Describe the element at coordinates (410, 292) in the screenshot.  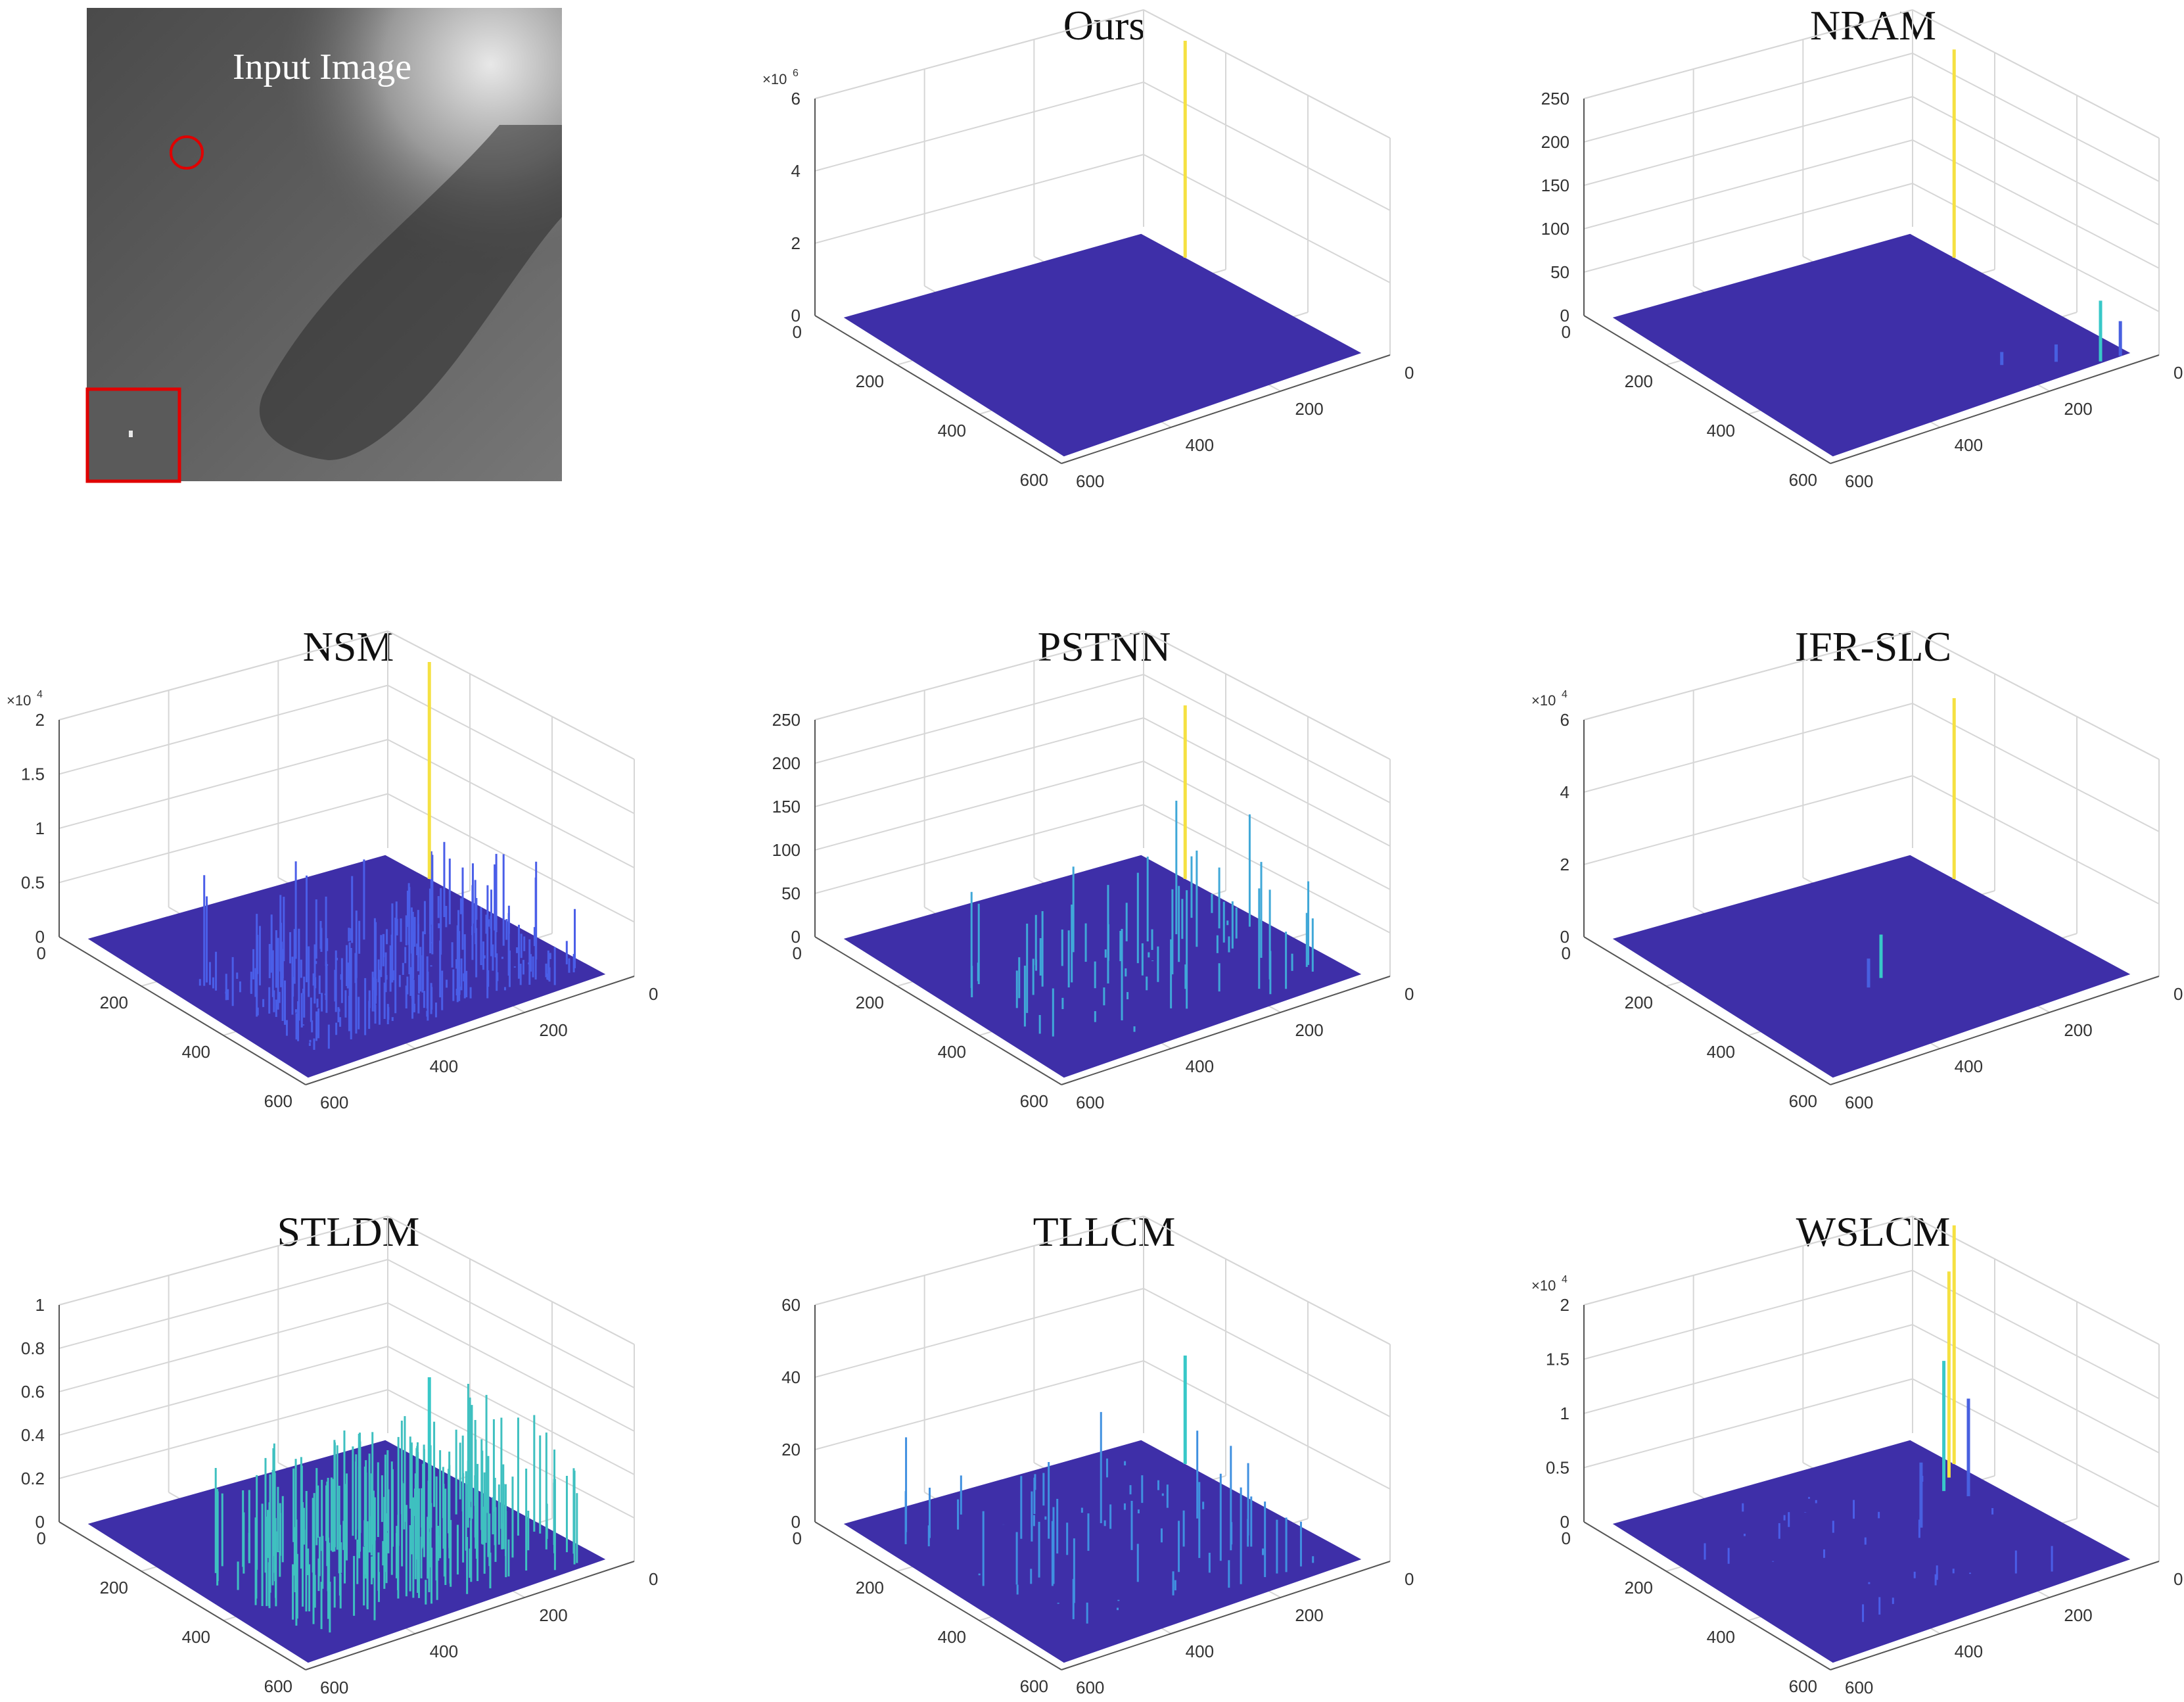
I see `input-image-coastline` at that location.